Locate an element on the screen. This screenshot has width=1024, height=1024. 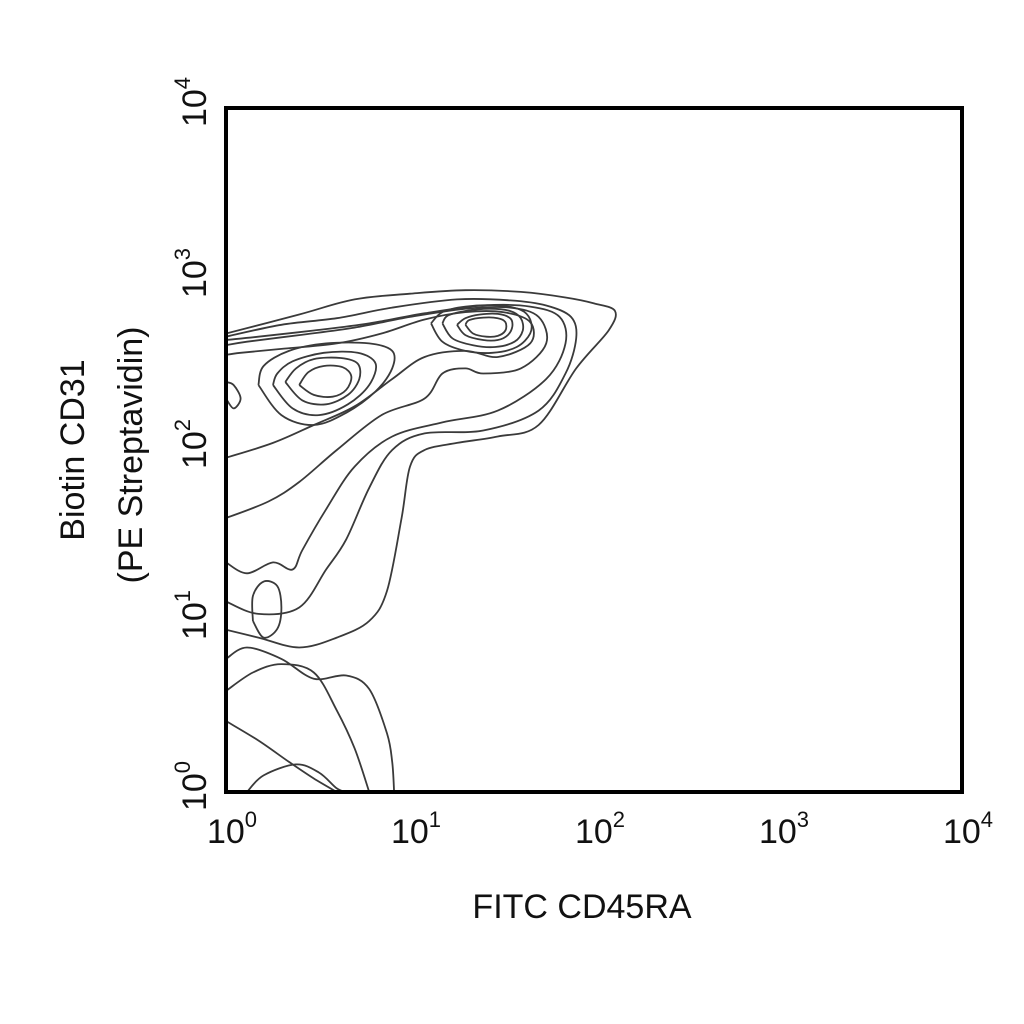
x-axis-ticks: 10⁰ 10¹ 10² 10³ 10⁴ is located at coordinates (600, 829).